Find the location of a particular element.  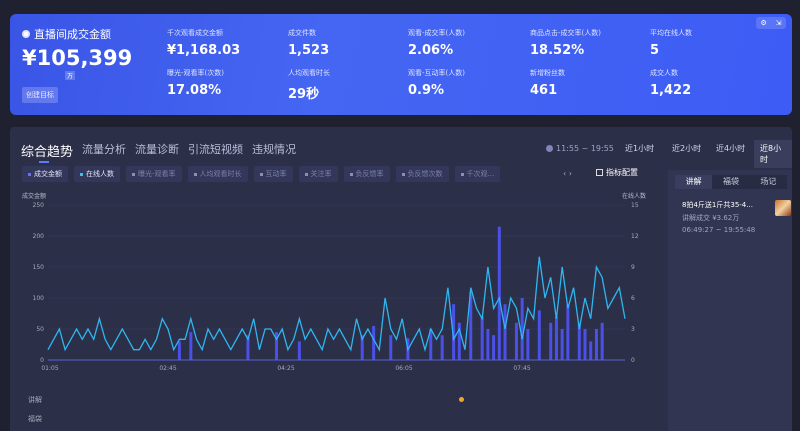

clock-icon is located at coordinates (549, 148).